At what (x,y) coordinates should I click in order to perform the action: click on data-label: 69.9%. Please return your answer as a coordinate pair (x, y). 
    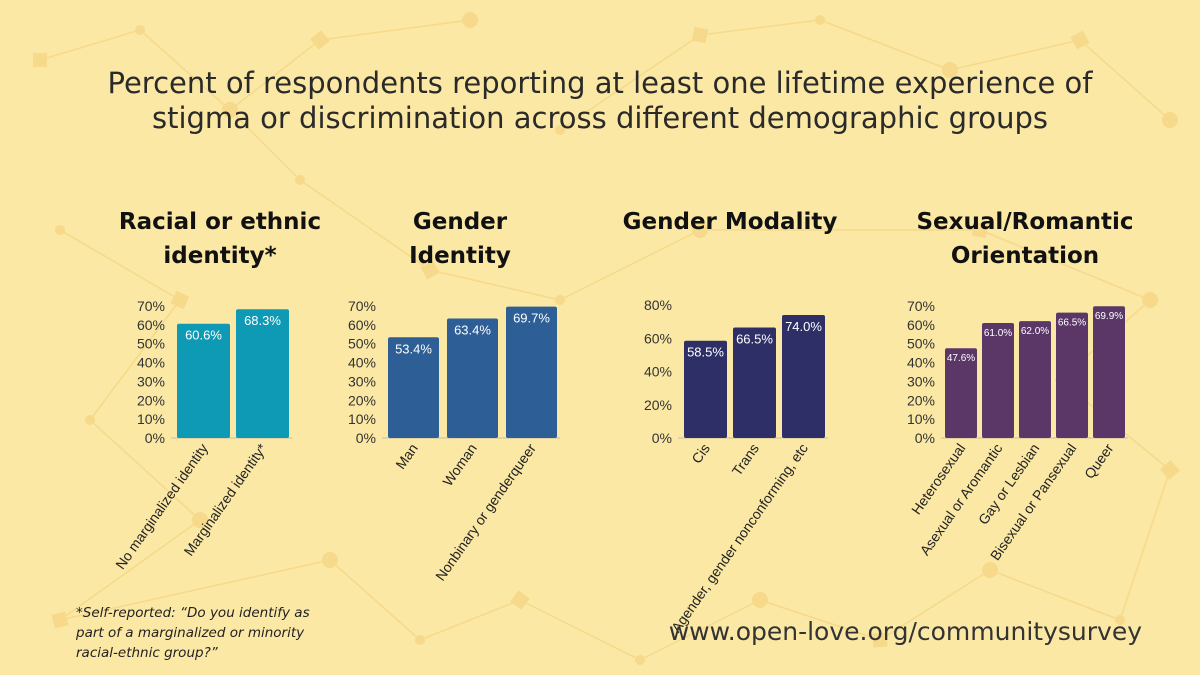
    Looking at the image, I should click on (1109, 316).